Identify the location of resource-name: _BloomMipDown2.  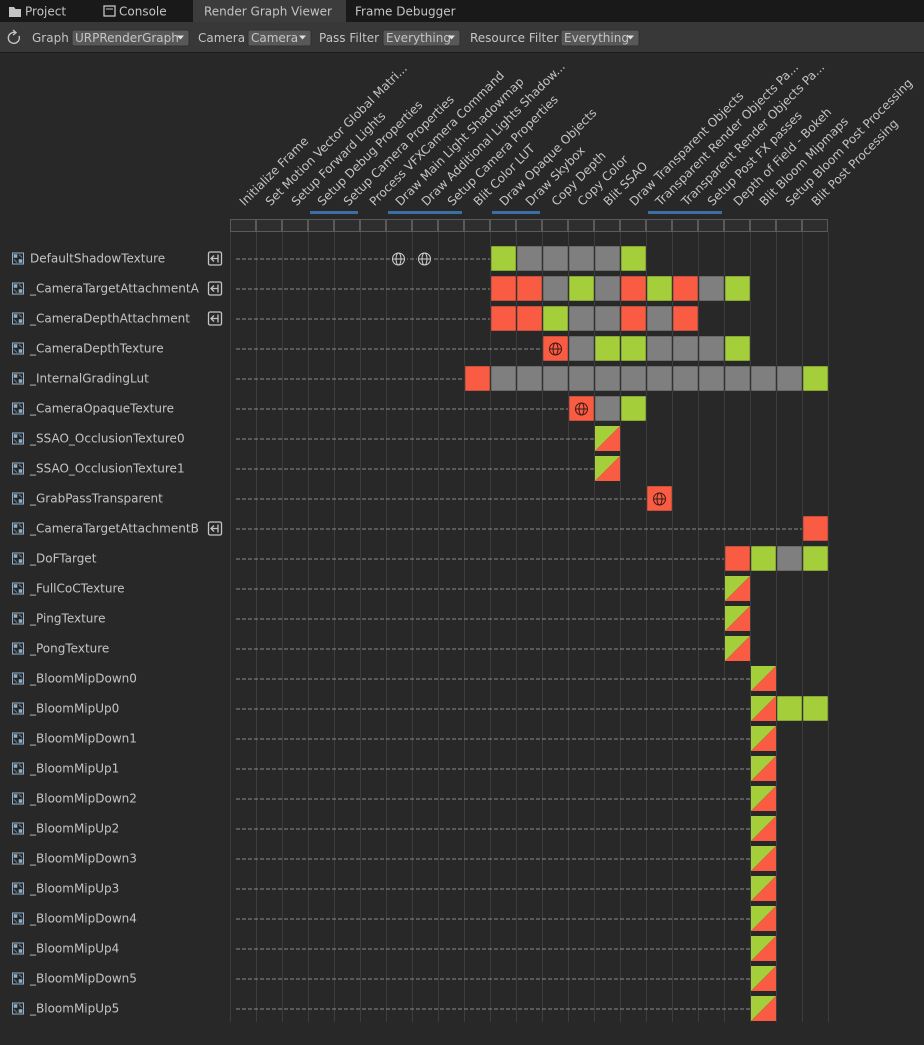
(83, 799).